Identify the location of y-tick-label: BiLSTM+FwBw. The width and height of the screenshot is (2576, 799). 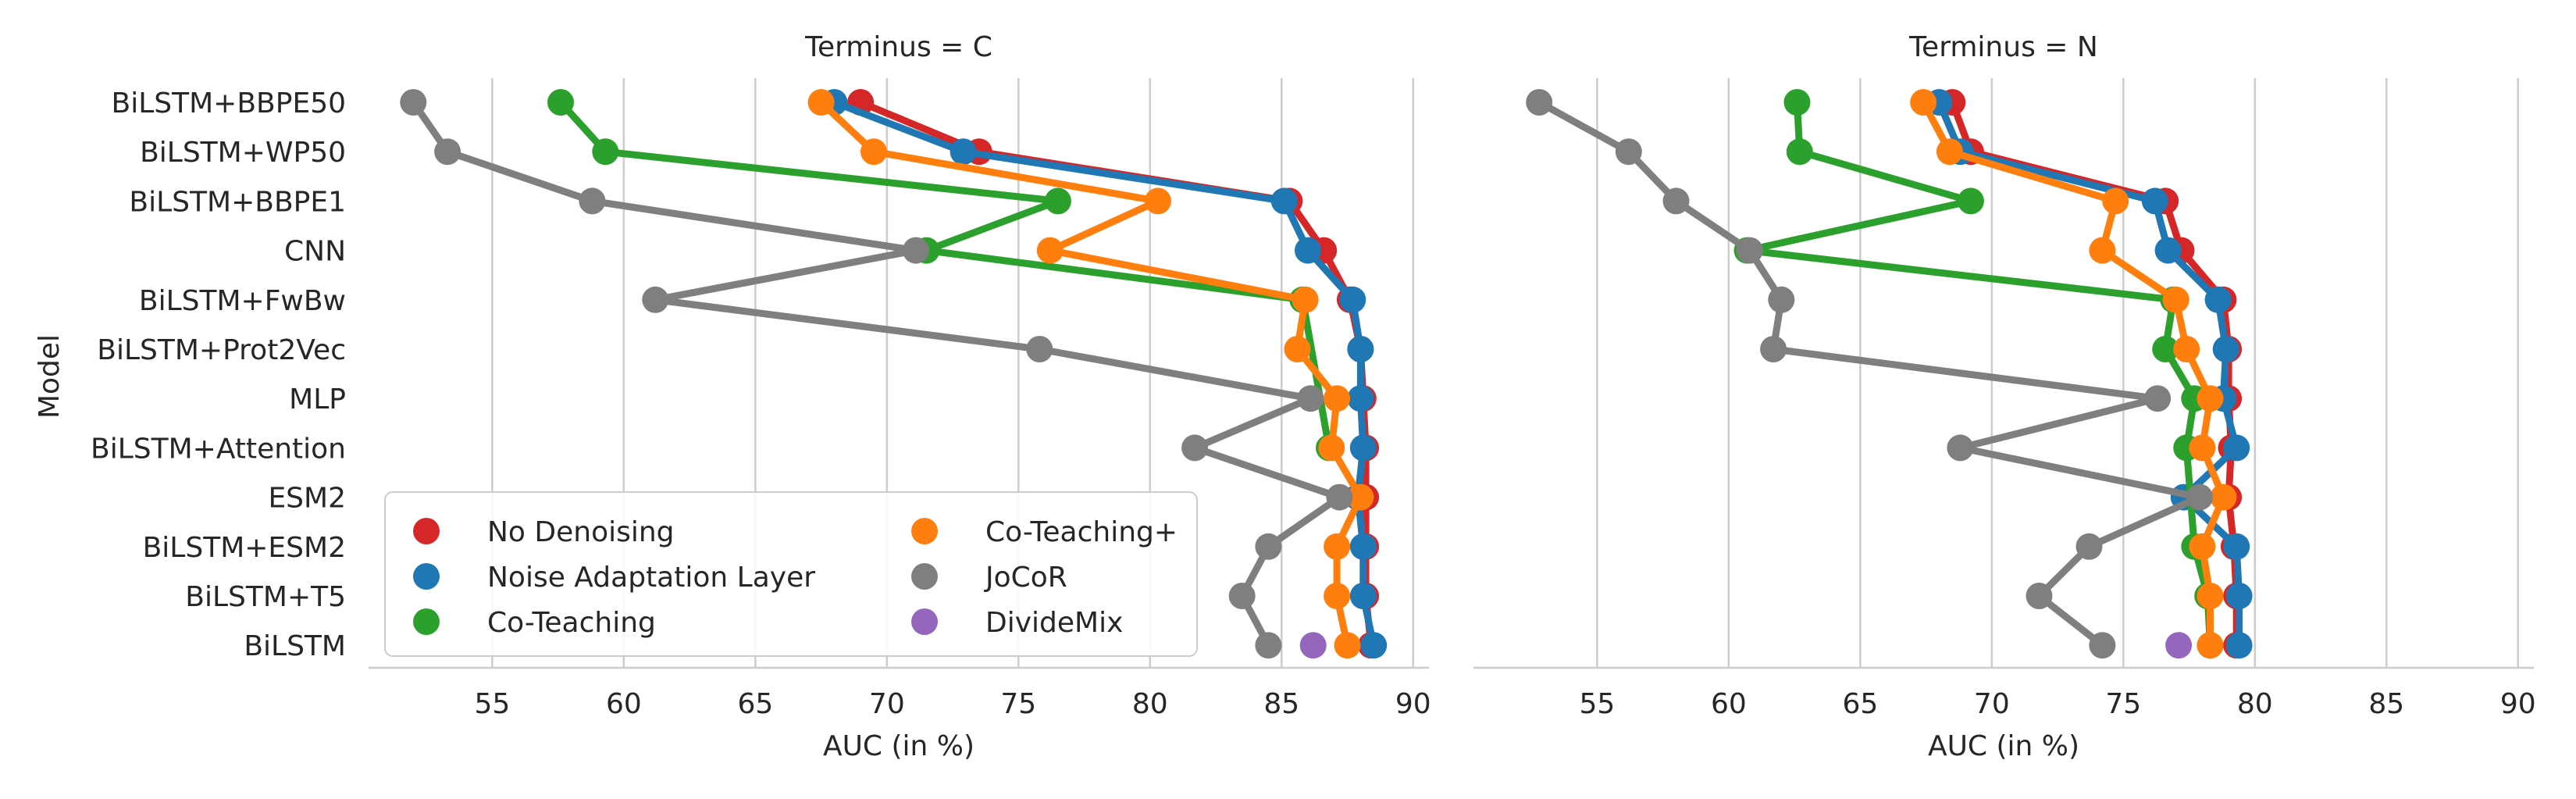
(242, 301).